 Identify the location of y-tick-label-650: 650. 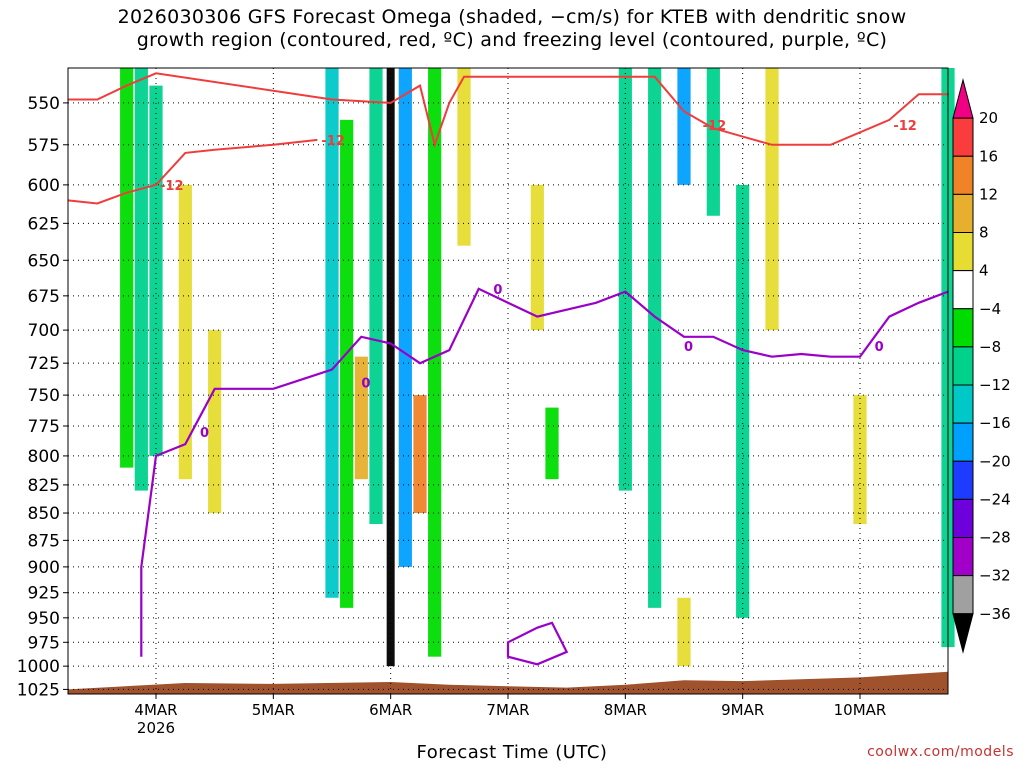
(44, 261).